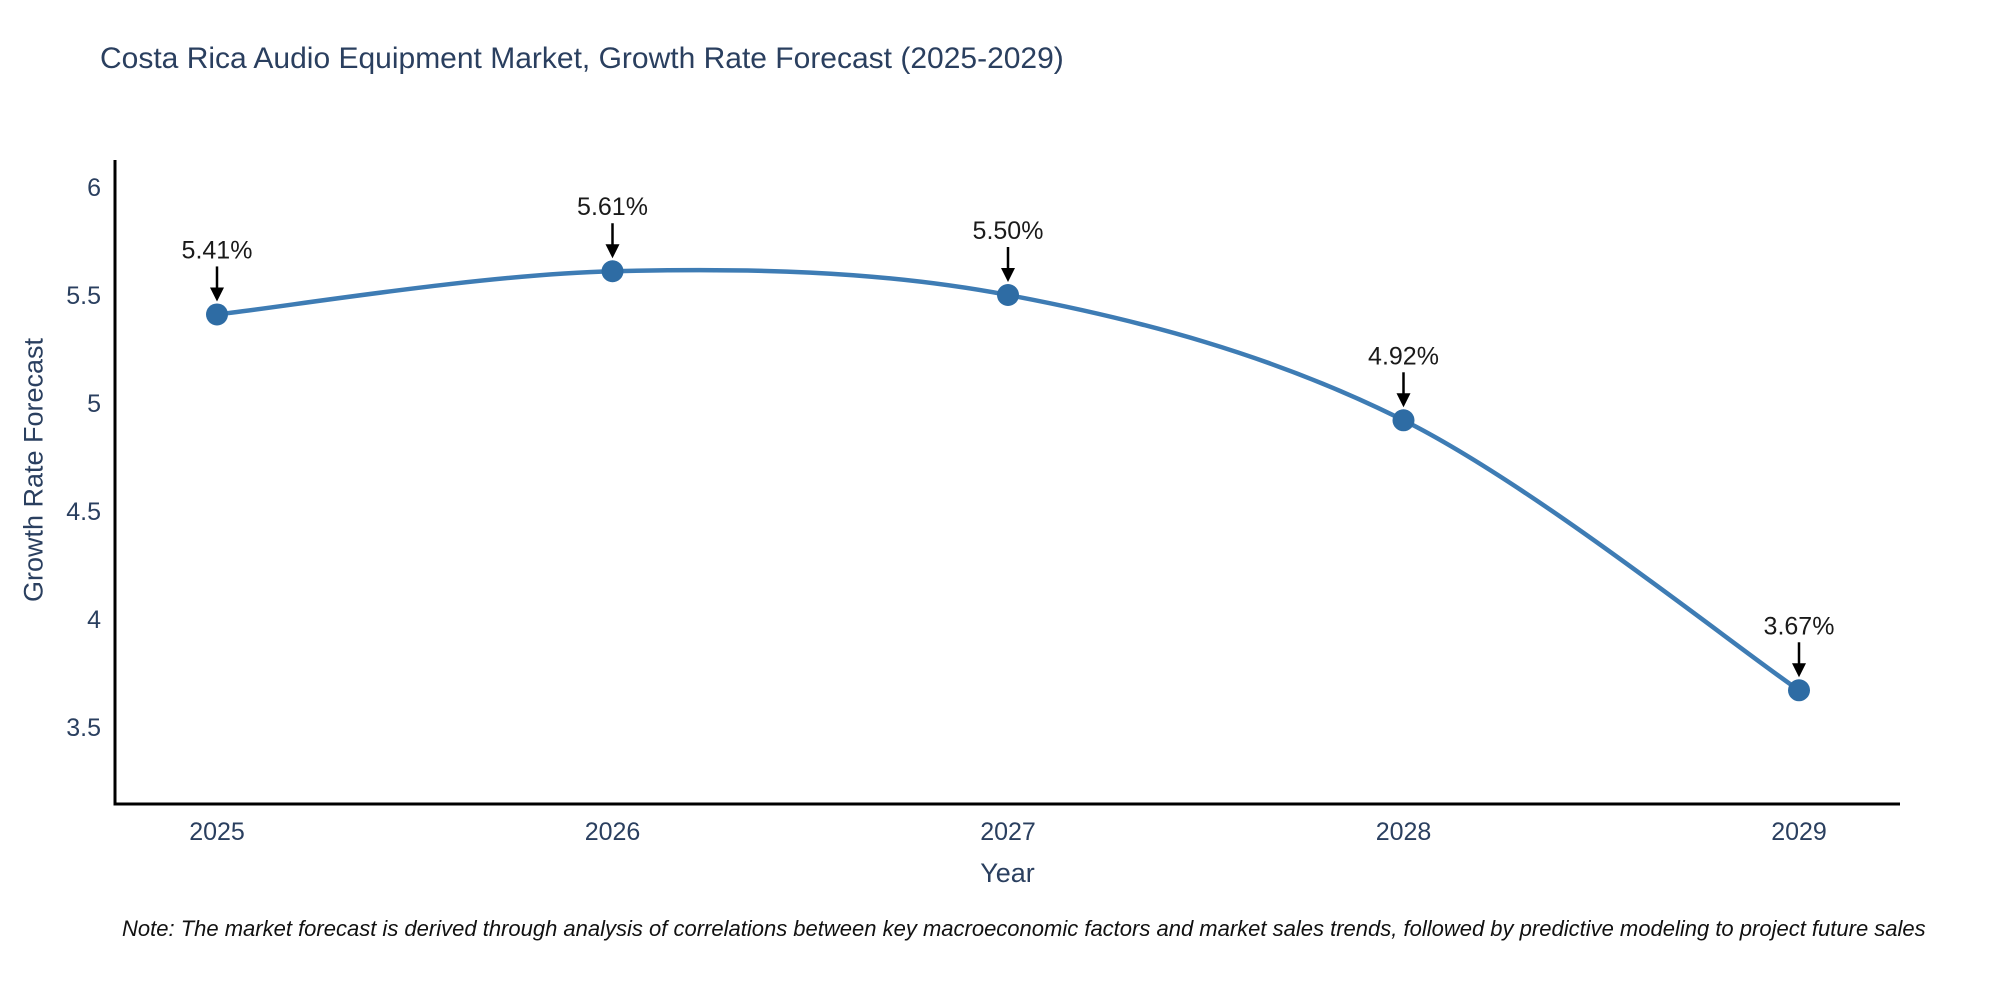 The image size is (2000, 1000). I want to click on annotation-label-2028: 4.92%, so click(1403, 356).